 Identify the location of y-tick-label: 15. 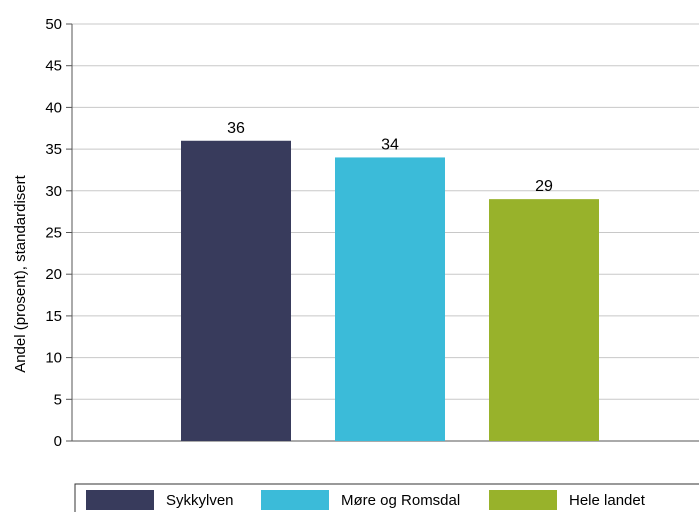
(53, 316).